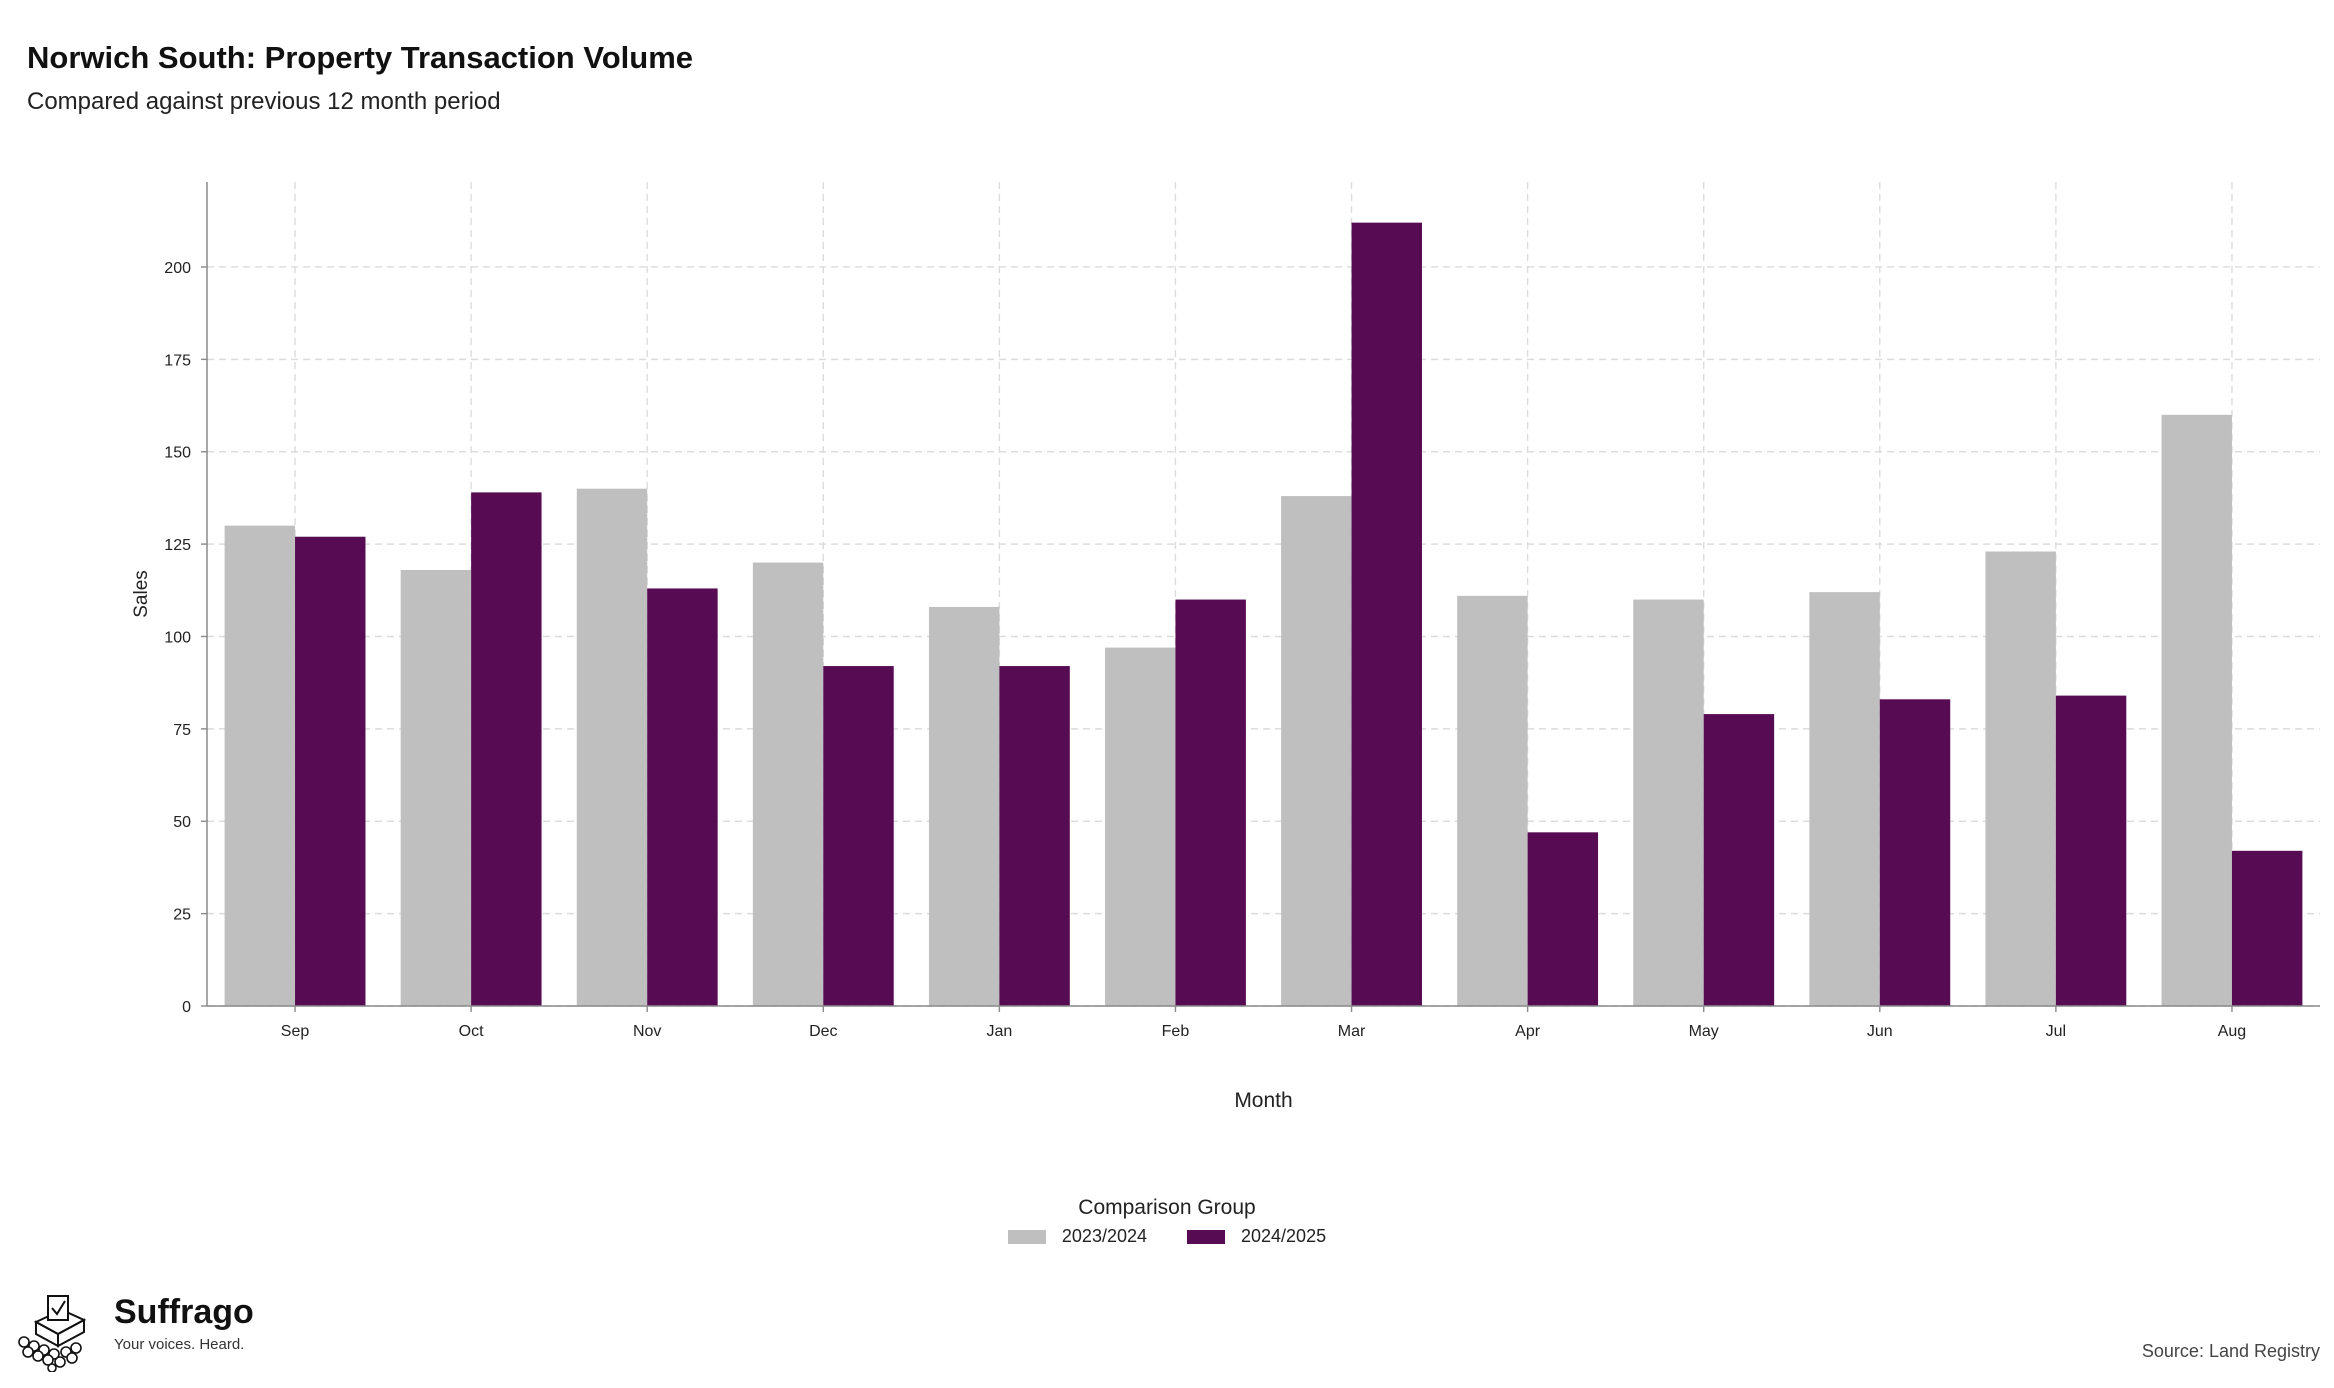  I want to click on x-tick-label-dec: Dec, so click(823, 1031).